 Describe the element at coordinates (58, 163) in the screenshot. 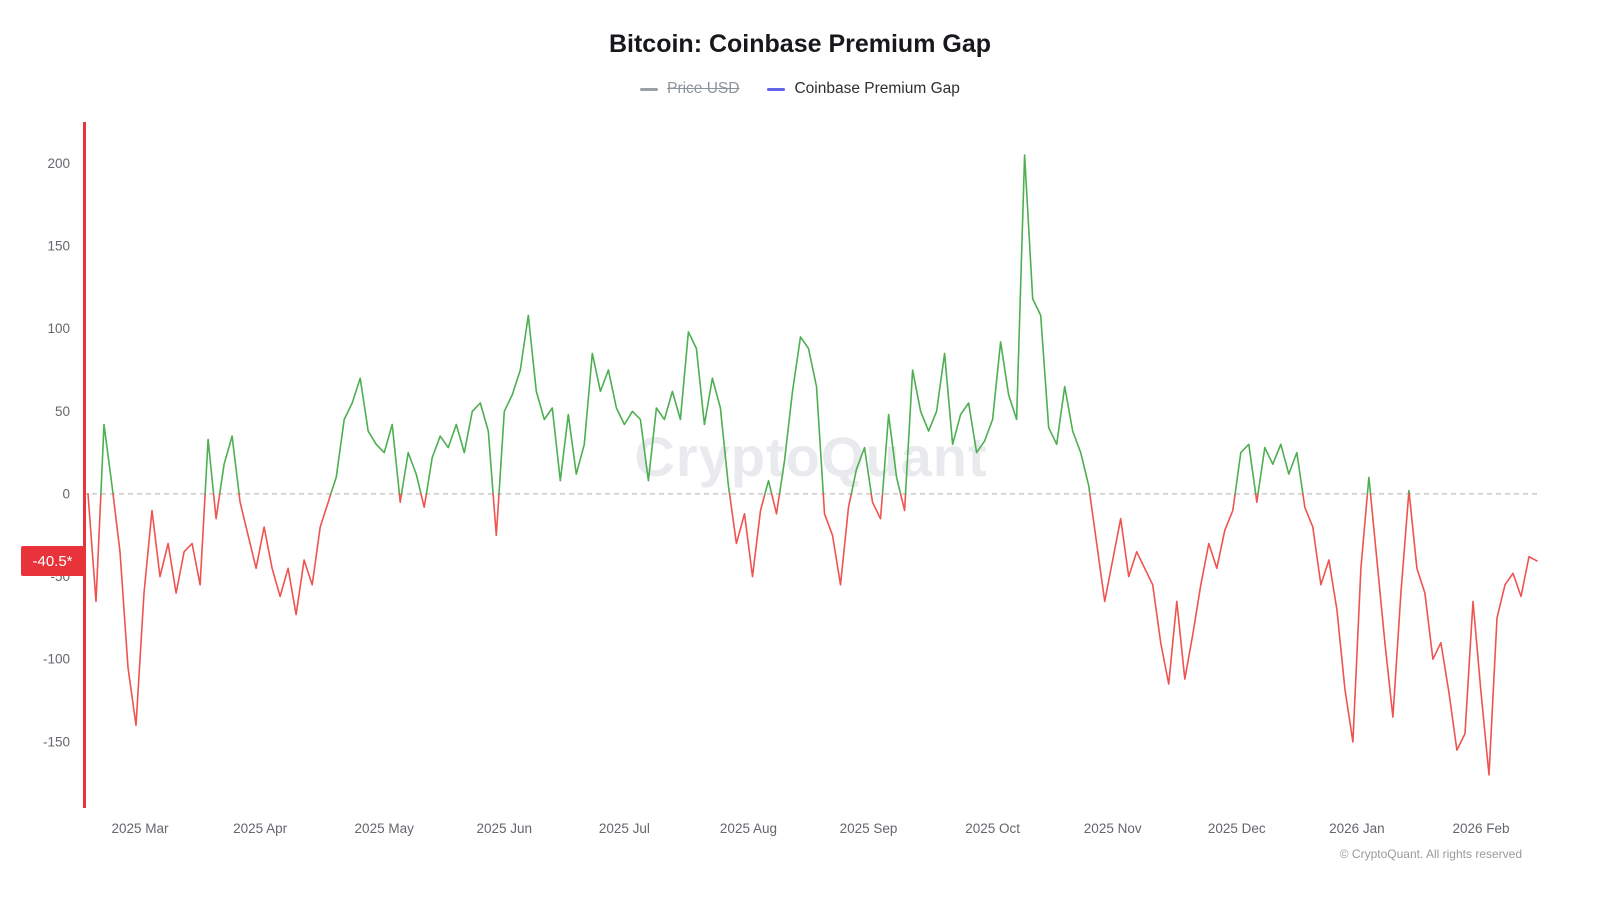

I see `y-tick-label: 200` at that location.